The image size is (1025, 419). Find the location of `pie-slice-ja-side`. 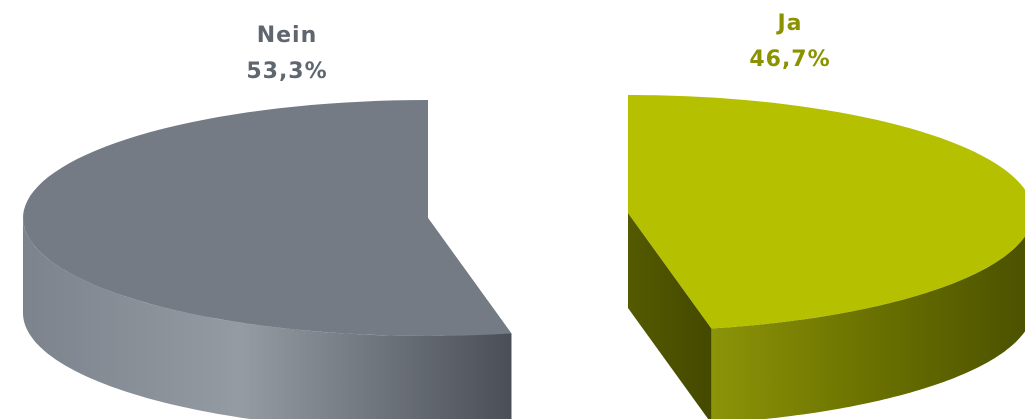

pie-slice-ja-side is located at coordinates (868, 327).